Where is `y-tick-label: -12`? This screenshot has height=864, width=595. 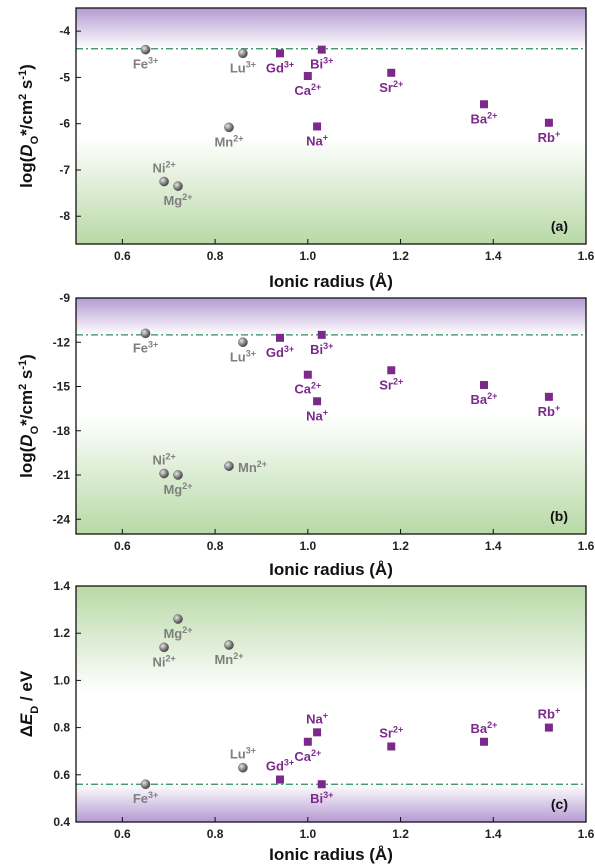 y-tick-label: -12 is located at coordinates (62, 342).